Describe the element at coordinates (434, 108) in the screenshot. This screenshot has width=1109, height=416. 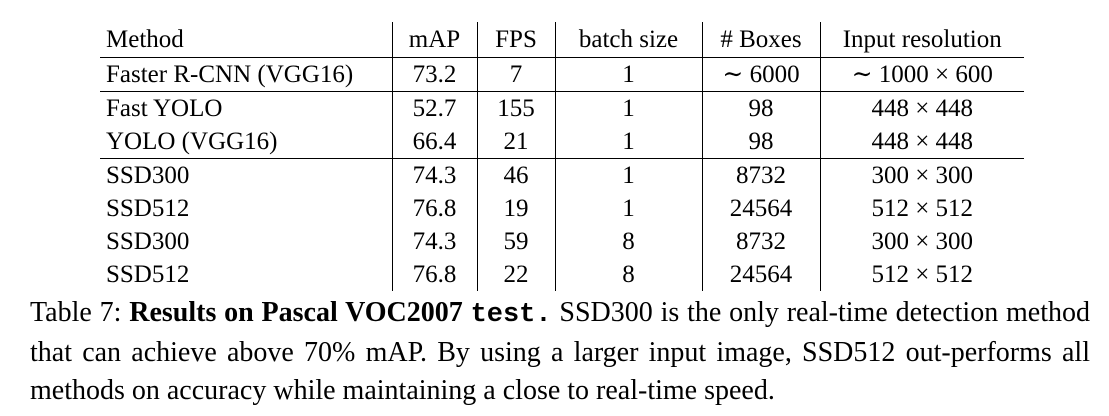
I see `cell-map: 52.7` at that location.